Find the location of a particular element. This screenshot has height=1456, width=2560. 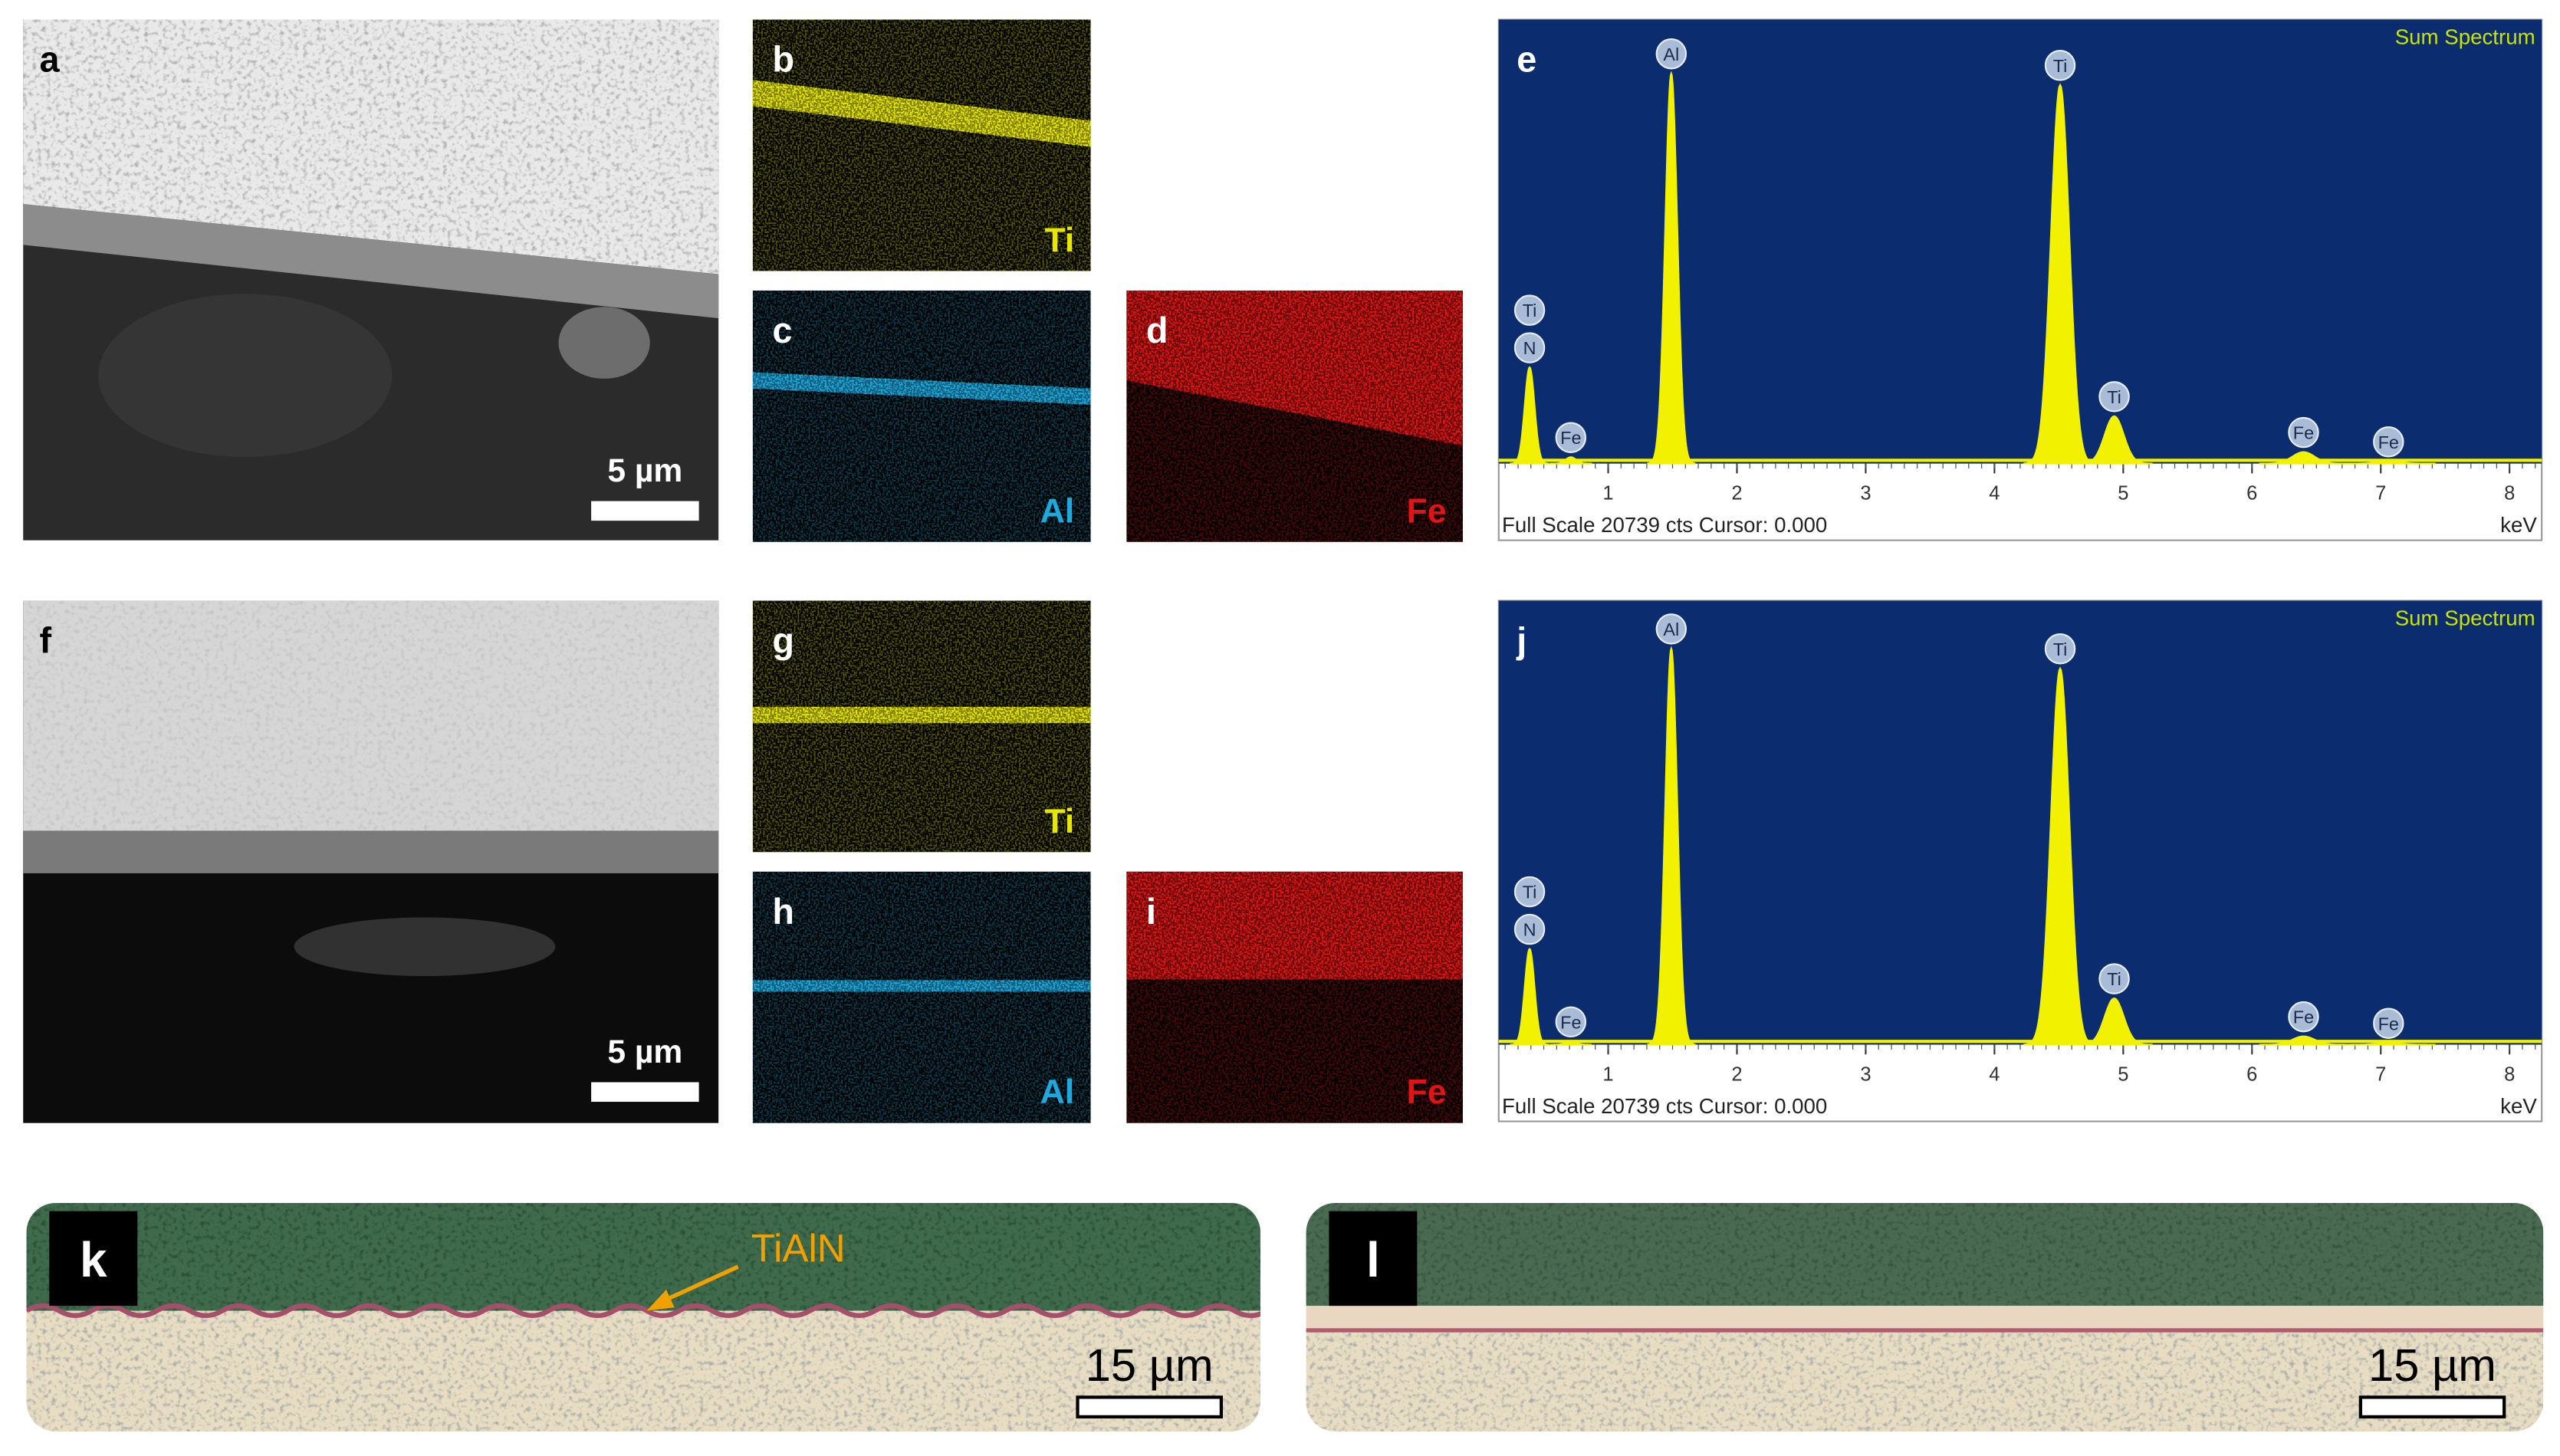

panel-label: h is located at coordinates (783, 912).